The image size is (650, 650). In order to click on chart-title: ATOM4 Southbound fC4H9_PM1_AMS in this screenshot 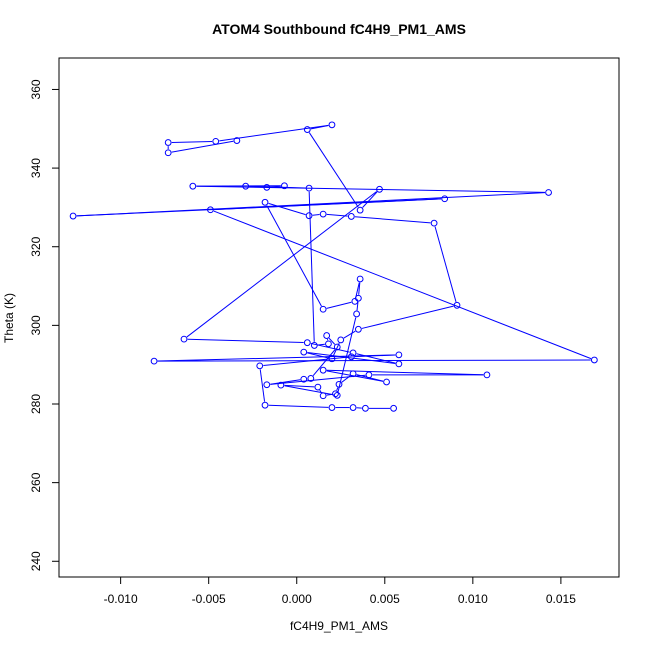, I will do `click(339, 29)`.